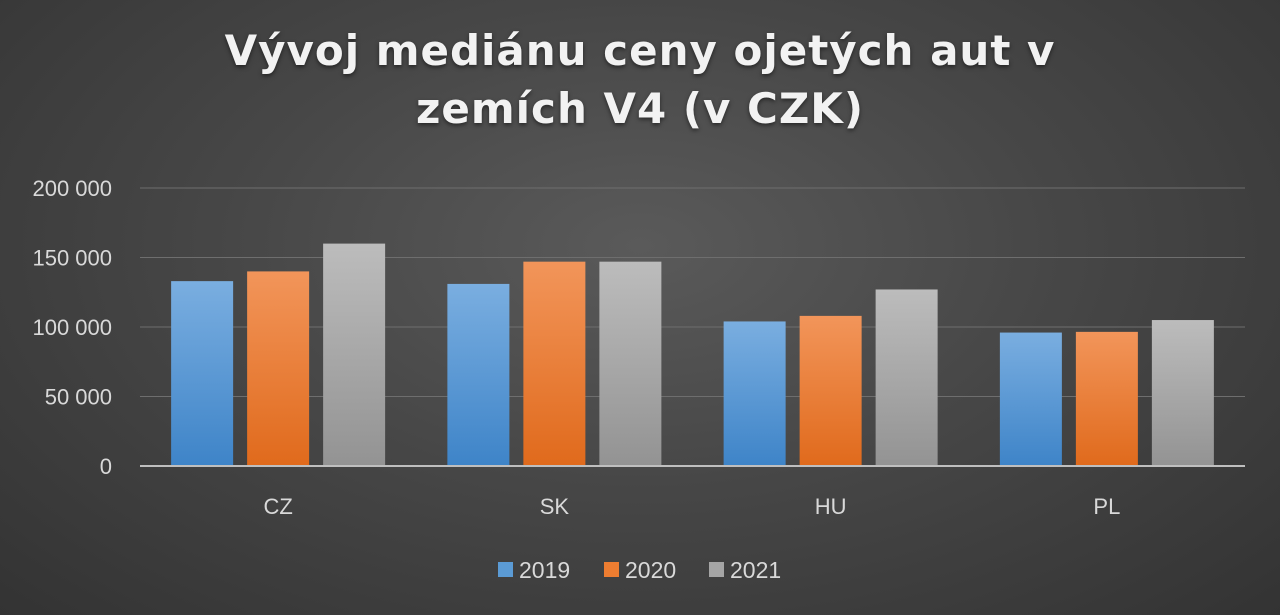 This screenshot has height=615, width=1280. What do you see at coordinates (478, 374) in the screenshot?
I see `bar-sk-2019` at bounding box center [478, 374].